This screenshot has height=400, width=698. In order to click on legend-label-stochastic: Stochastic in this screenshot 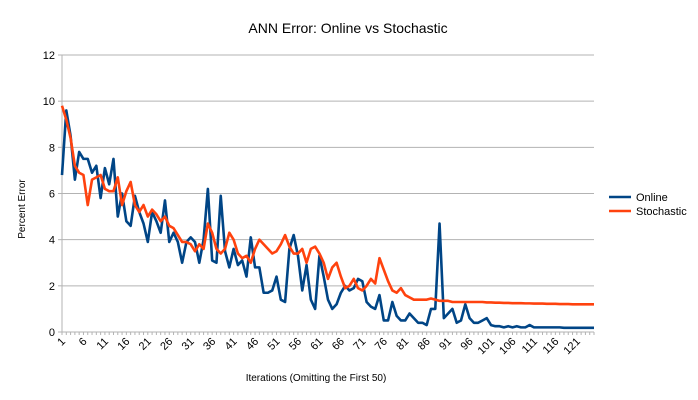, I will do `click(661, 212)`.